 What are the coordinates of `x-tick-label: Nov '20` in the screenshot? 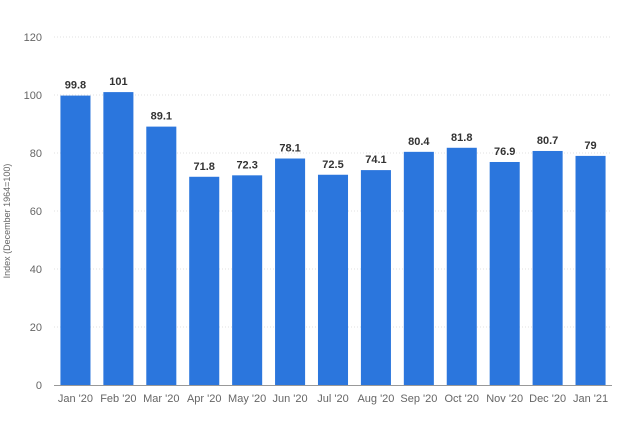 It's located at (504, 399).